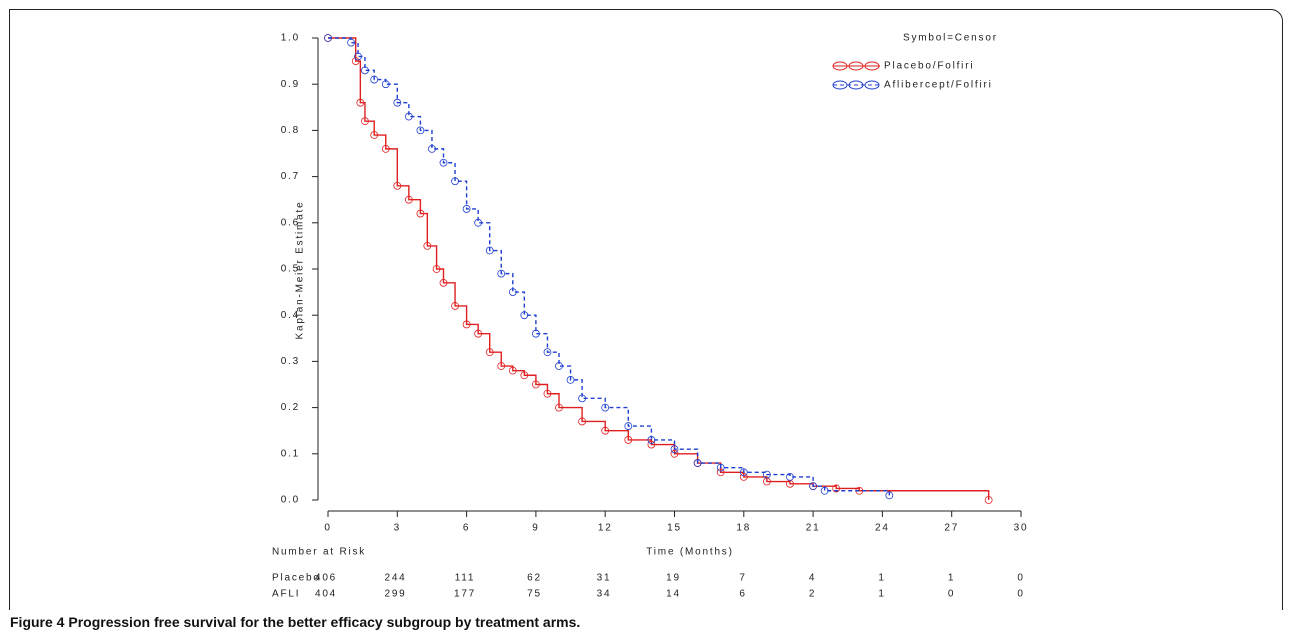 The height and width of the screenshot is (640, 1292). What do you see at coordinates (1021, 528) in the screenshot?
I see `x-tick-label: 30` at bounding box center [1021, 528].